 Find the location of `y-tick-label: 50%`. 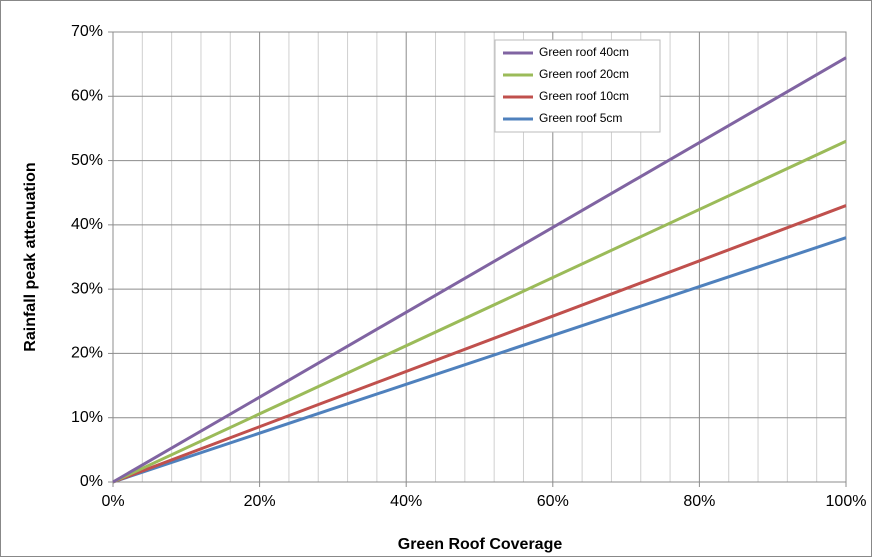

y-tick-label: 50% is located at coordinates (87, 160).